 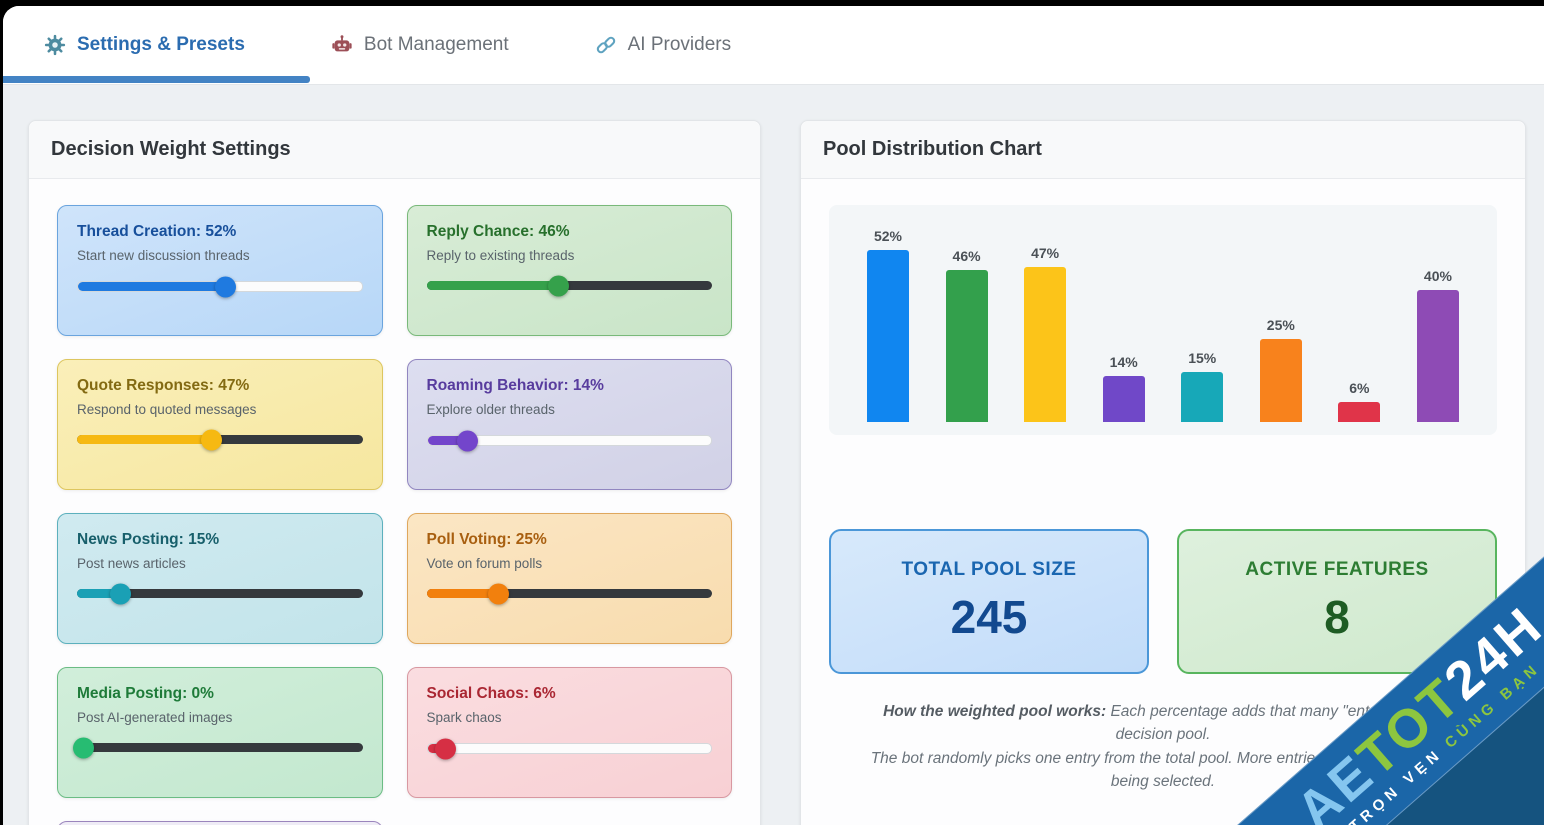 What do you see at coordinates (156, 79) in the screenshot?
I see `active-tab-underline` at bounding box center [156, 79].